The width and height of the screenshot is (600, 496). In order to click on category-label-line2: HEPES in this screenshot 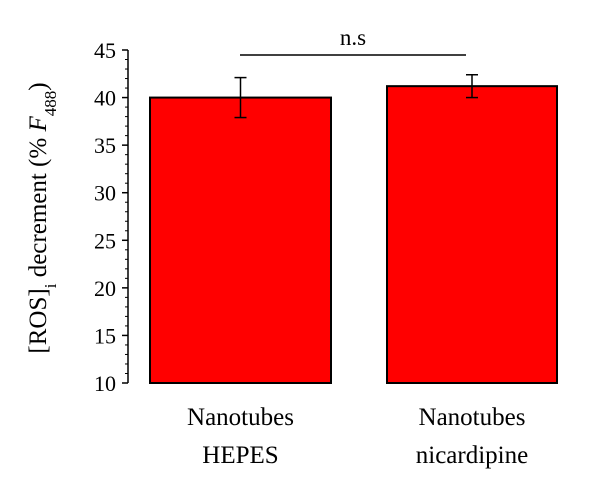, I will do `click(240, 455)`.